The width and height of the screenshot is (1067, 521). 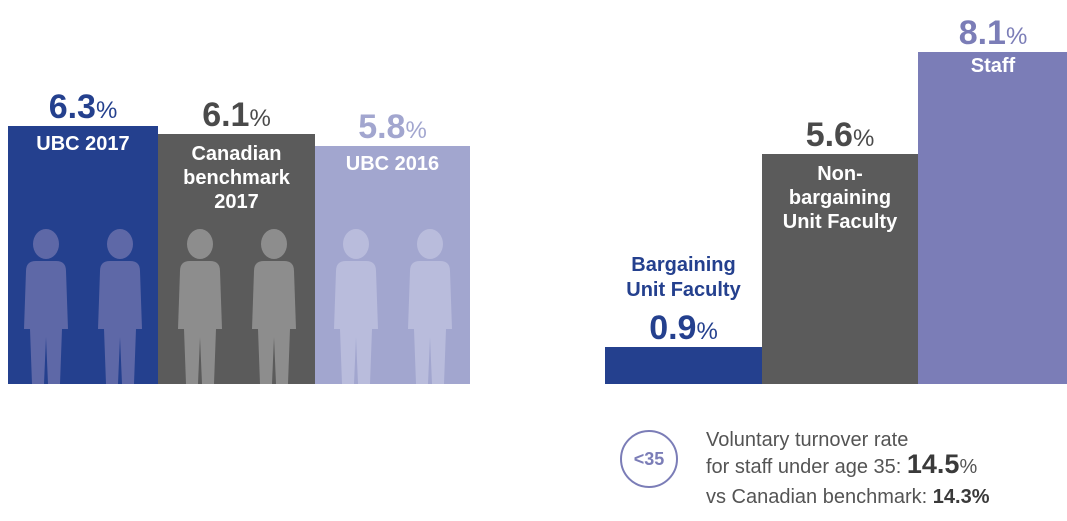 What do you see at coordinates (992, 218) in the screenshot?
I see `bar-staff: Staff` at bounding box center [992, 218].